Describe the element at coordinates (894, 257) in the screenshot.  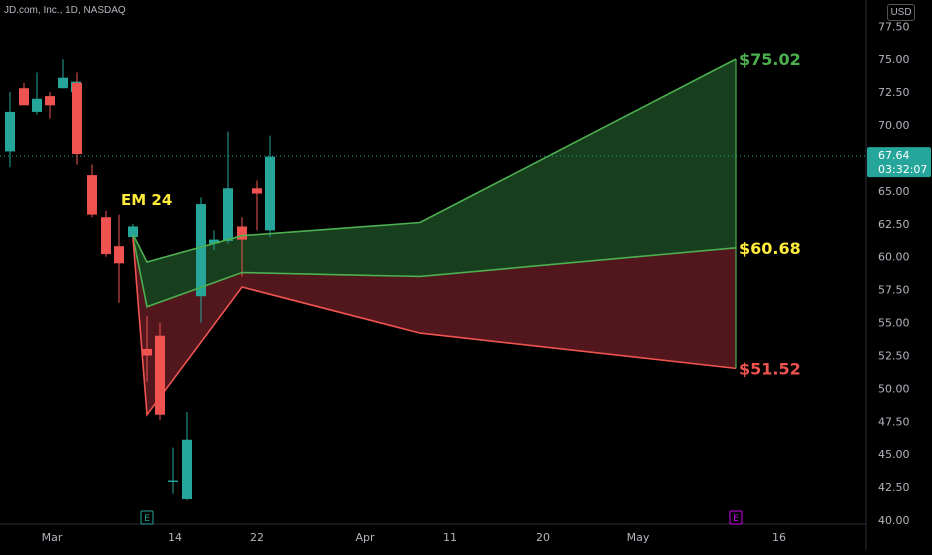
I see `y-tick-label: 60.00` at that location.